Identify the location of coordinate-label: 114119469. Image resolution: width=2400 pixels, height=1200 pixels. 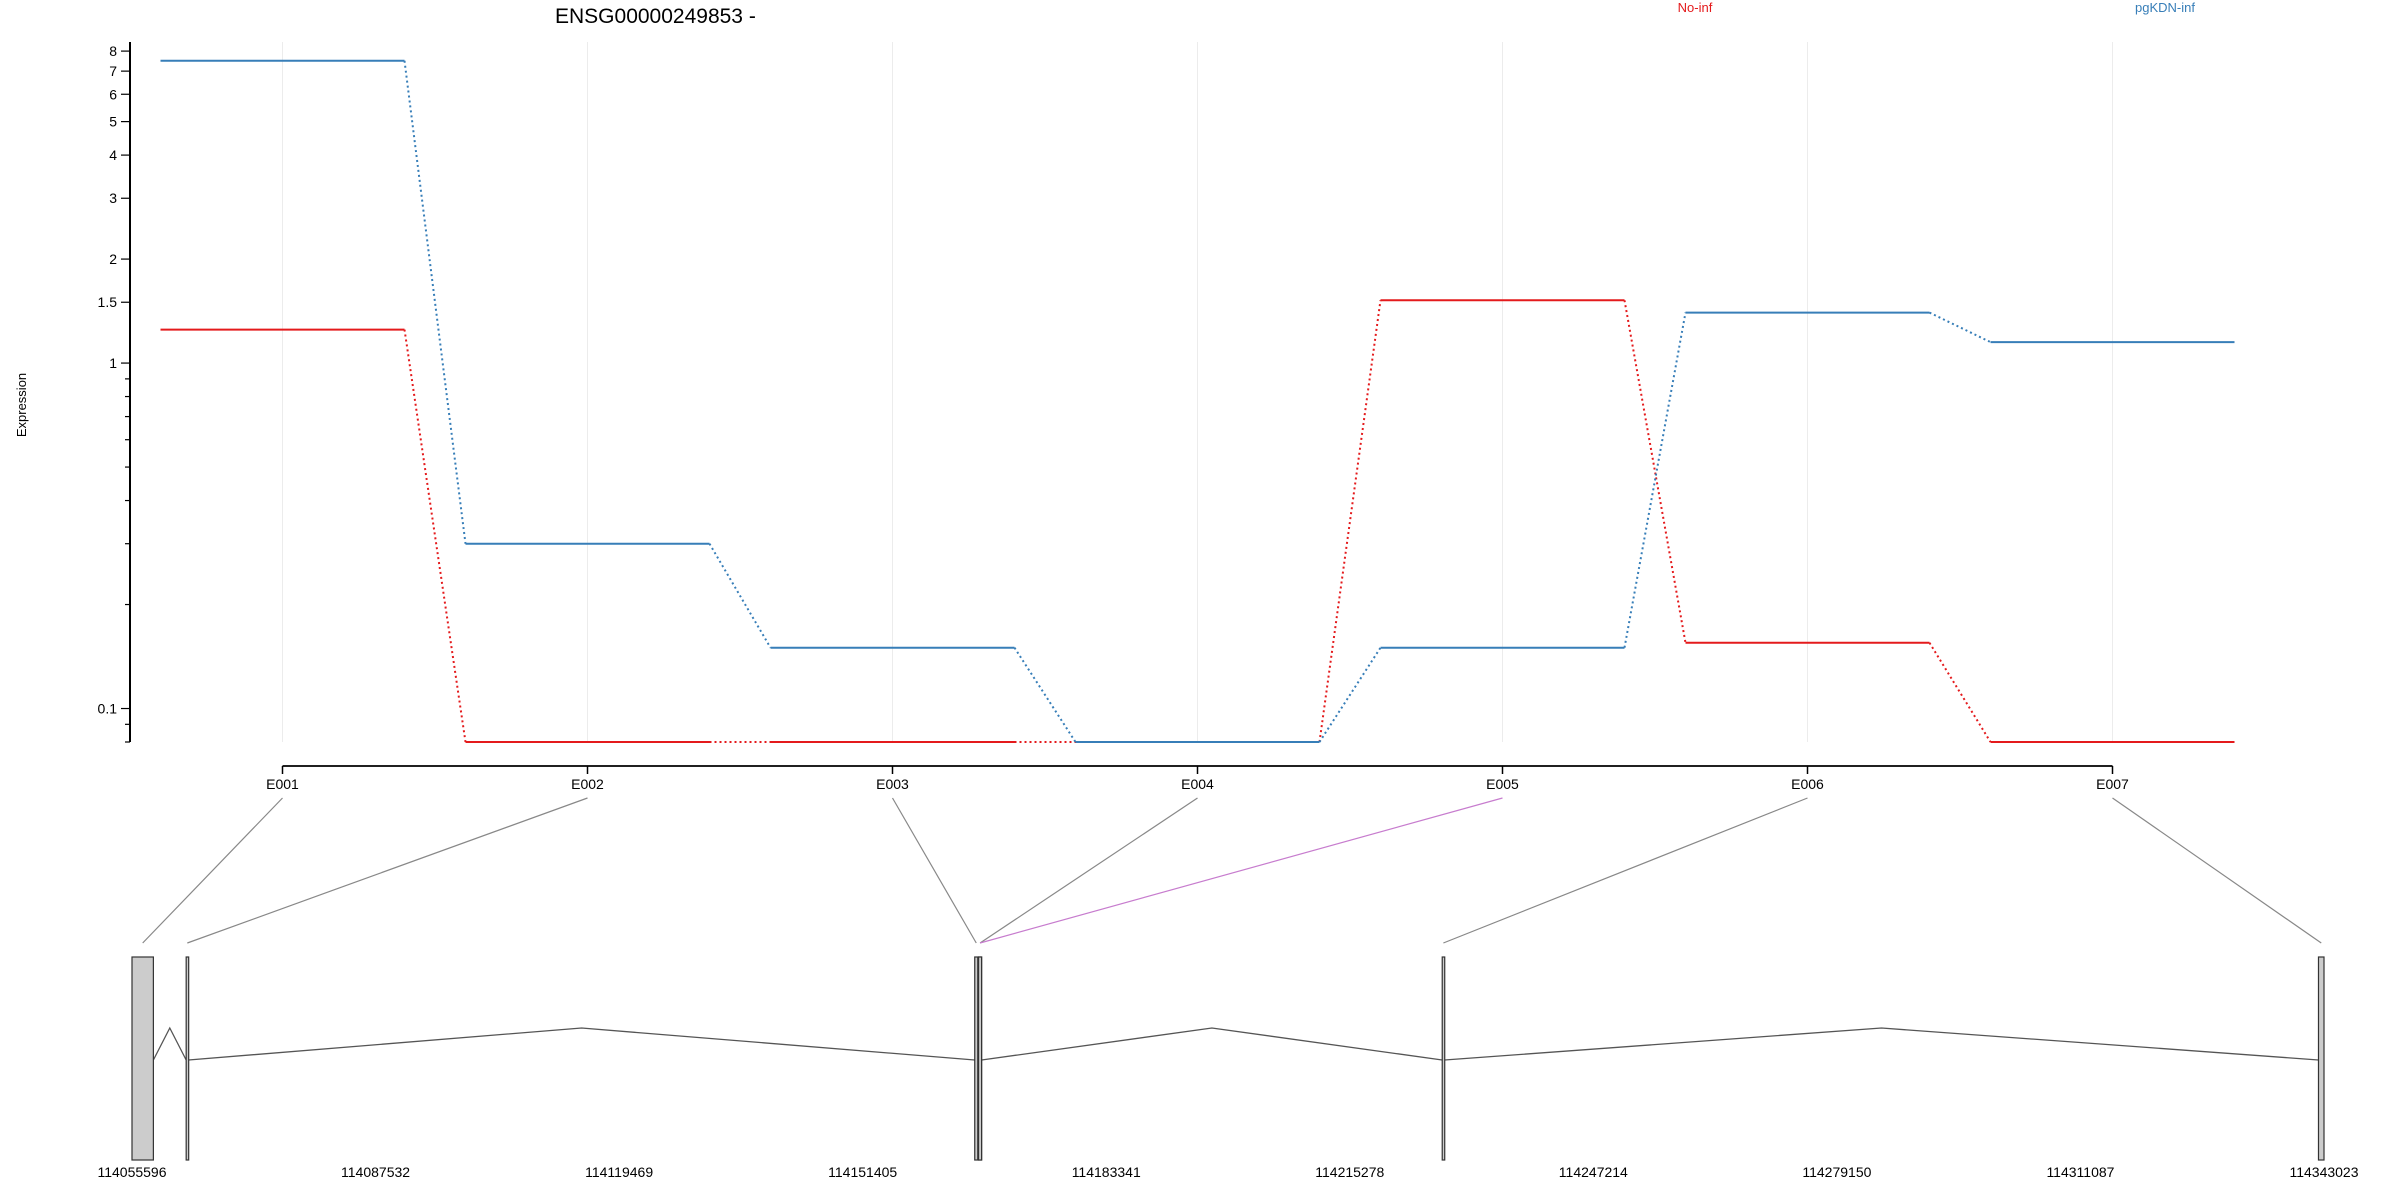
(619, 1172).